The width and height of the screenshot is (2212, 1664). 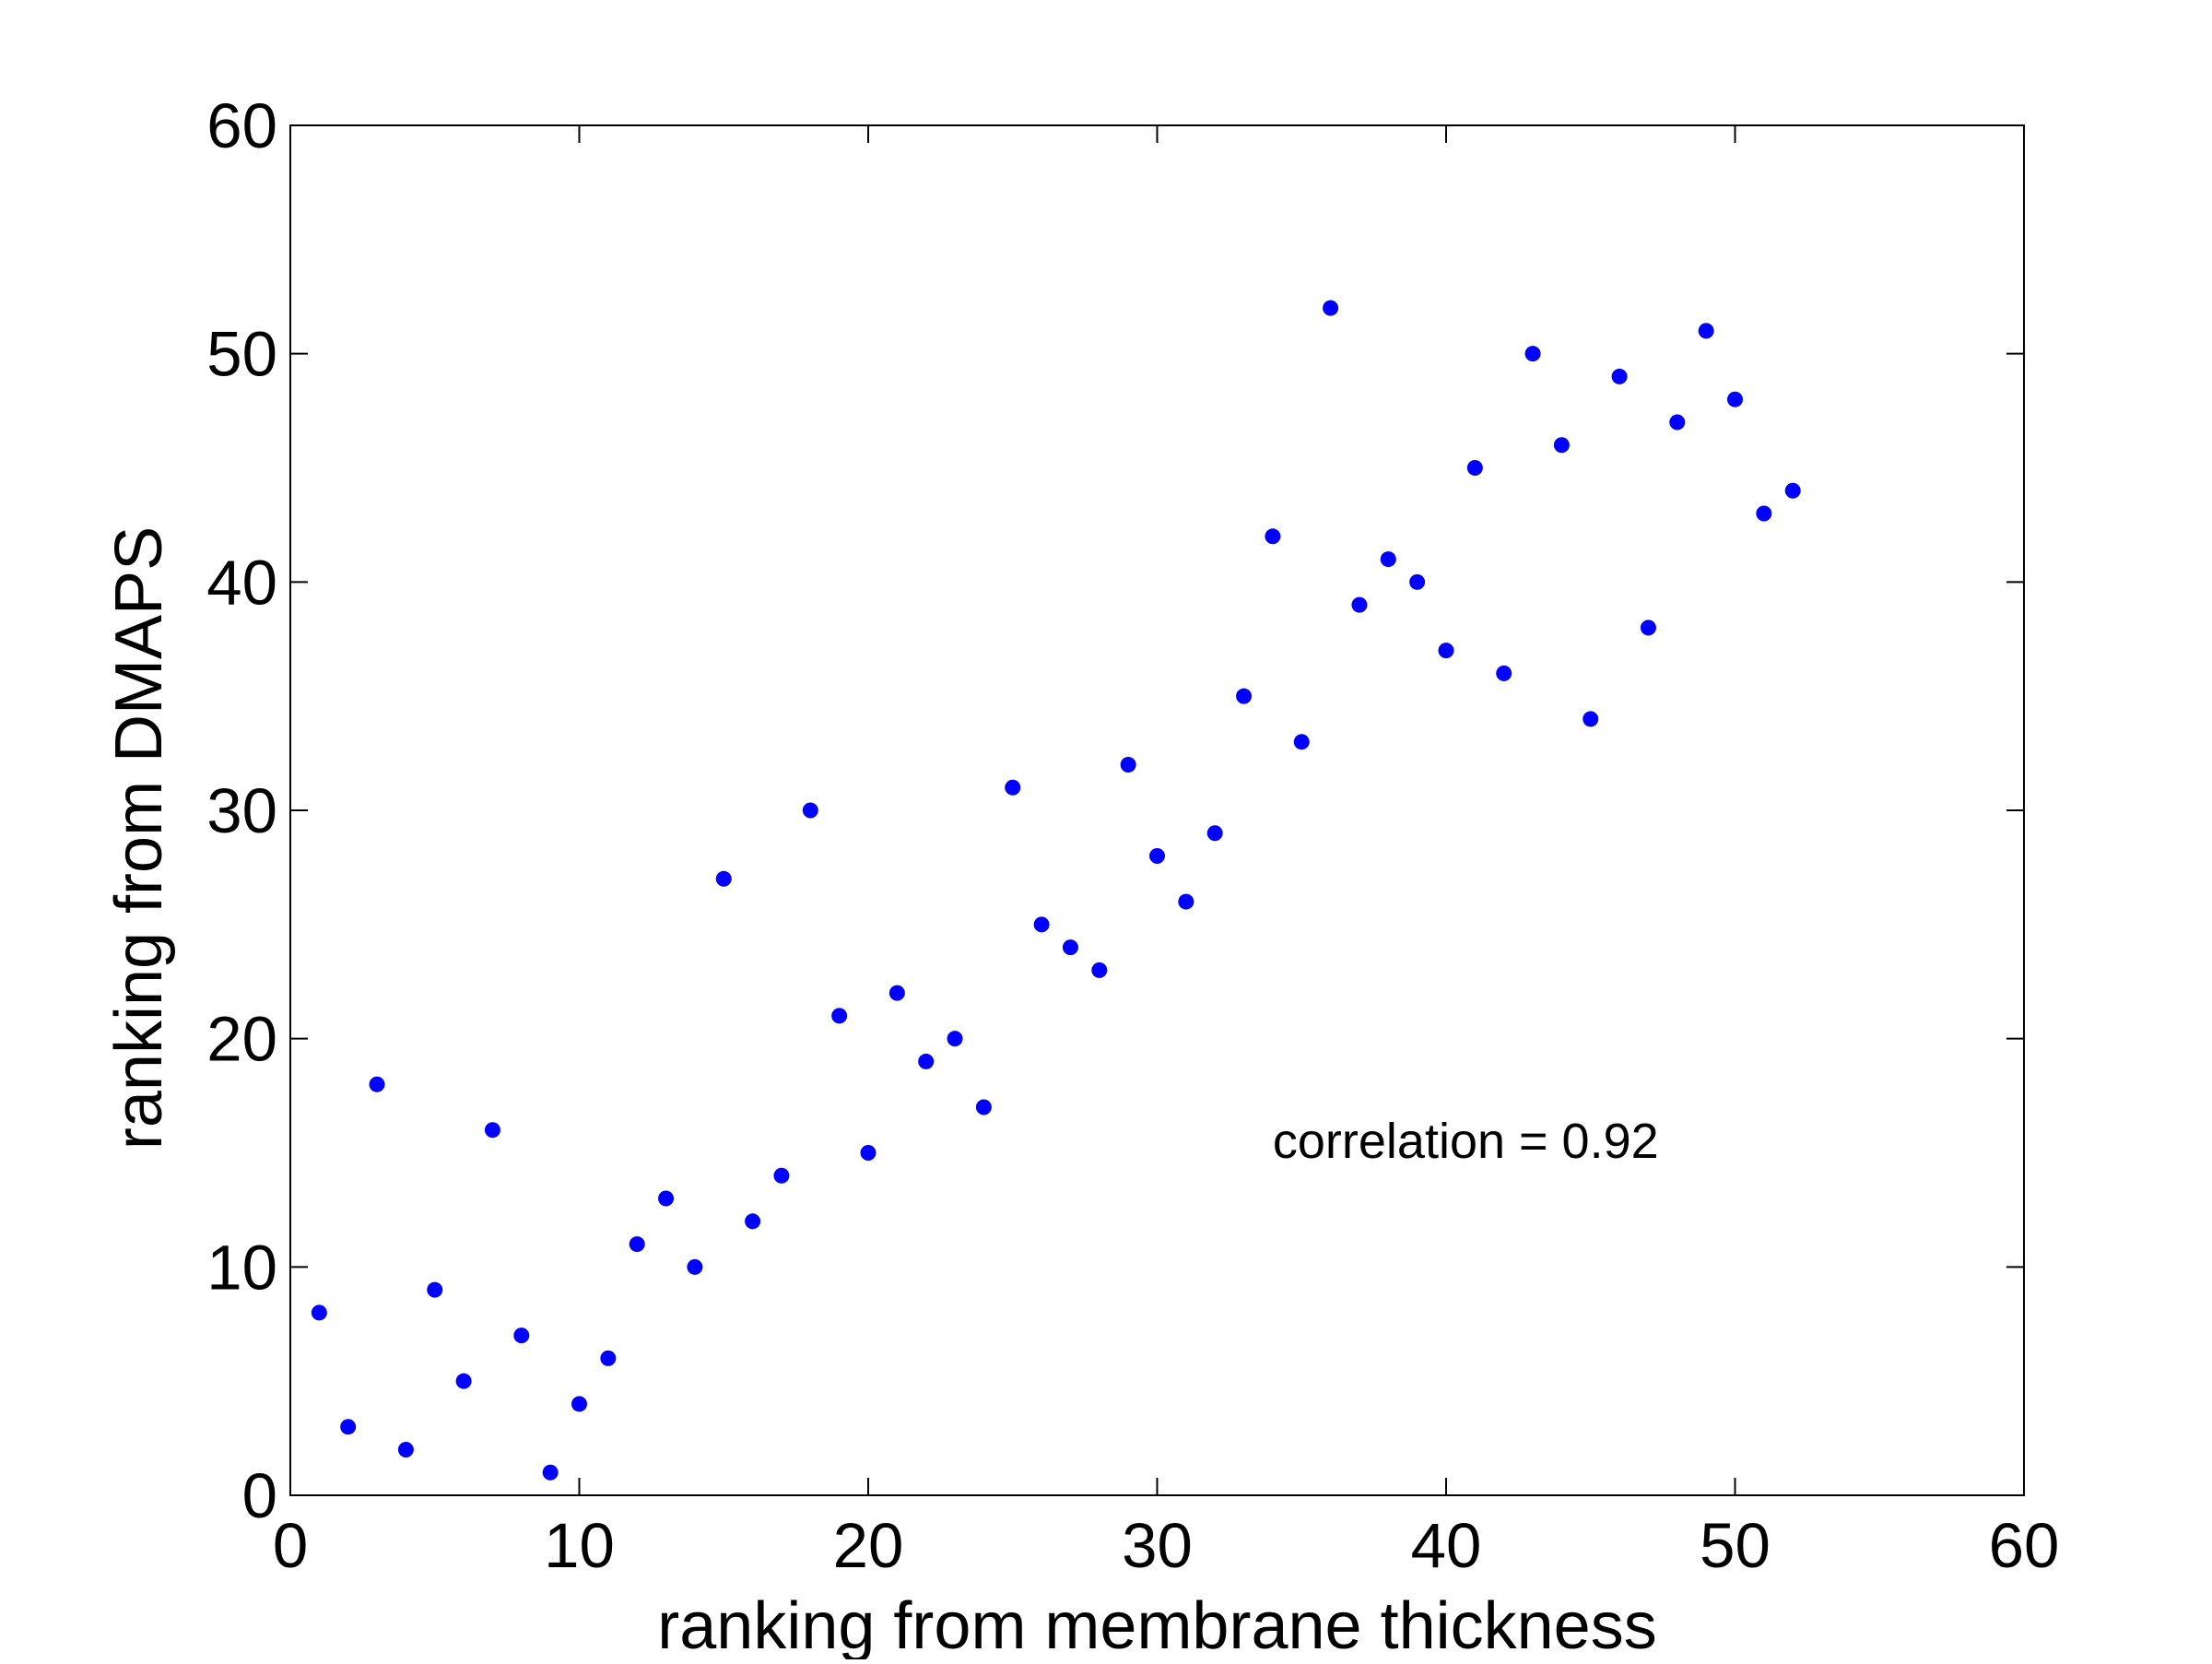 I want to click on y-tick-label: 10, so click(x=241, y=1267).